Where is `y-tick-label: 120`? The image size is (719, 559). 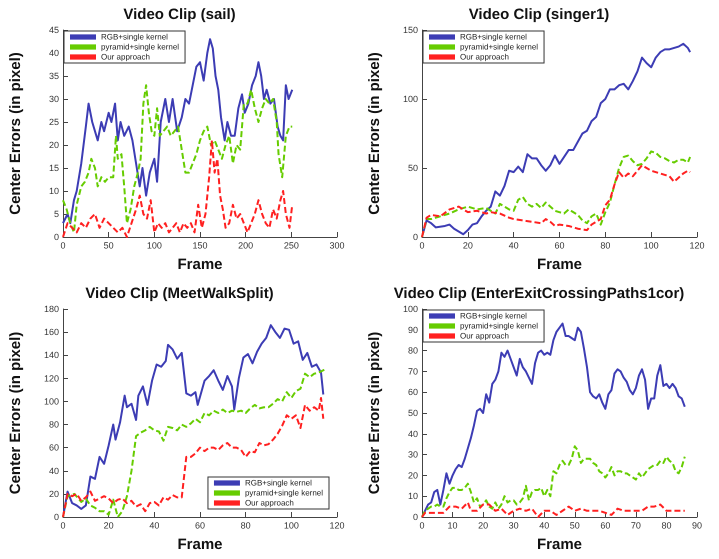
y-tick-label: 120 is located at coordinates (51, 378).